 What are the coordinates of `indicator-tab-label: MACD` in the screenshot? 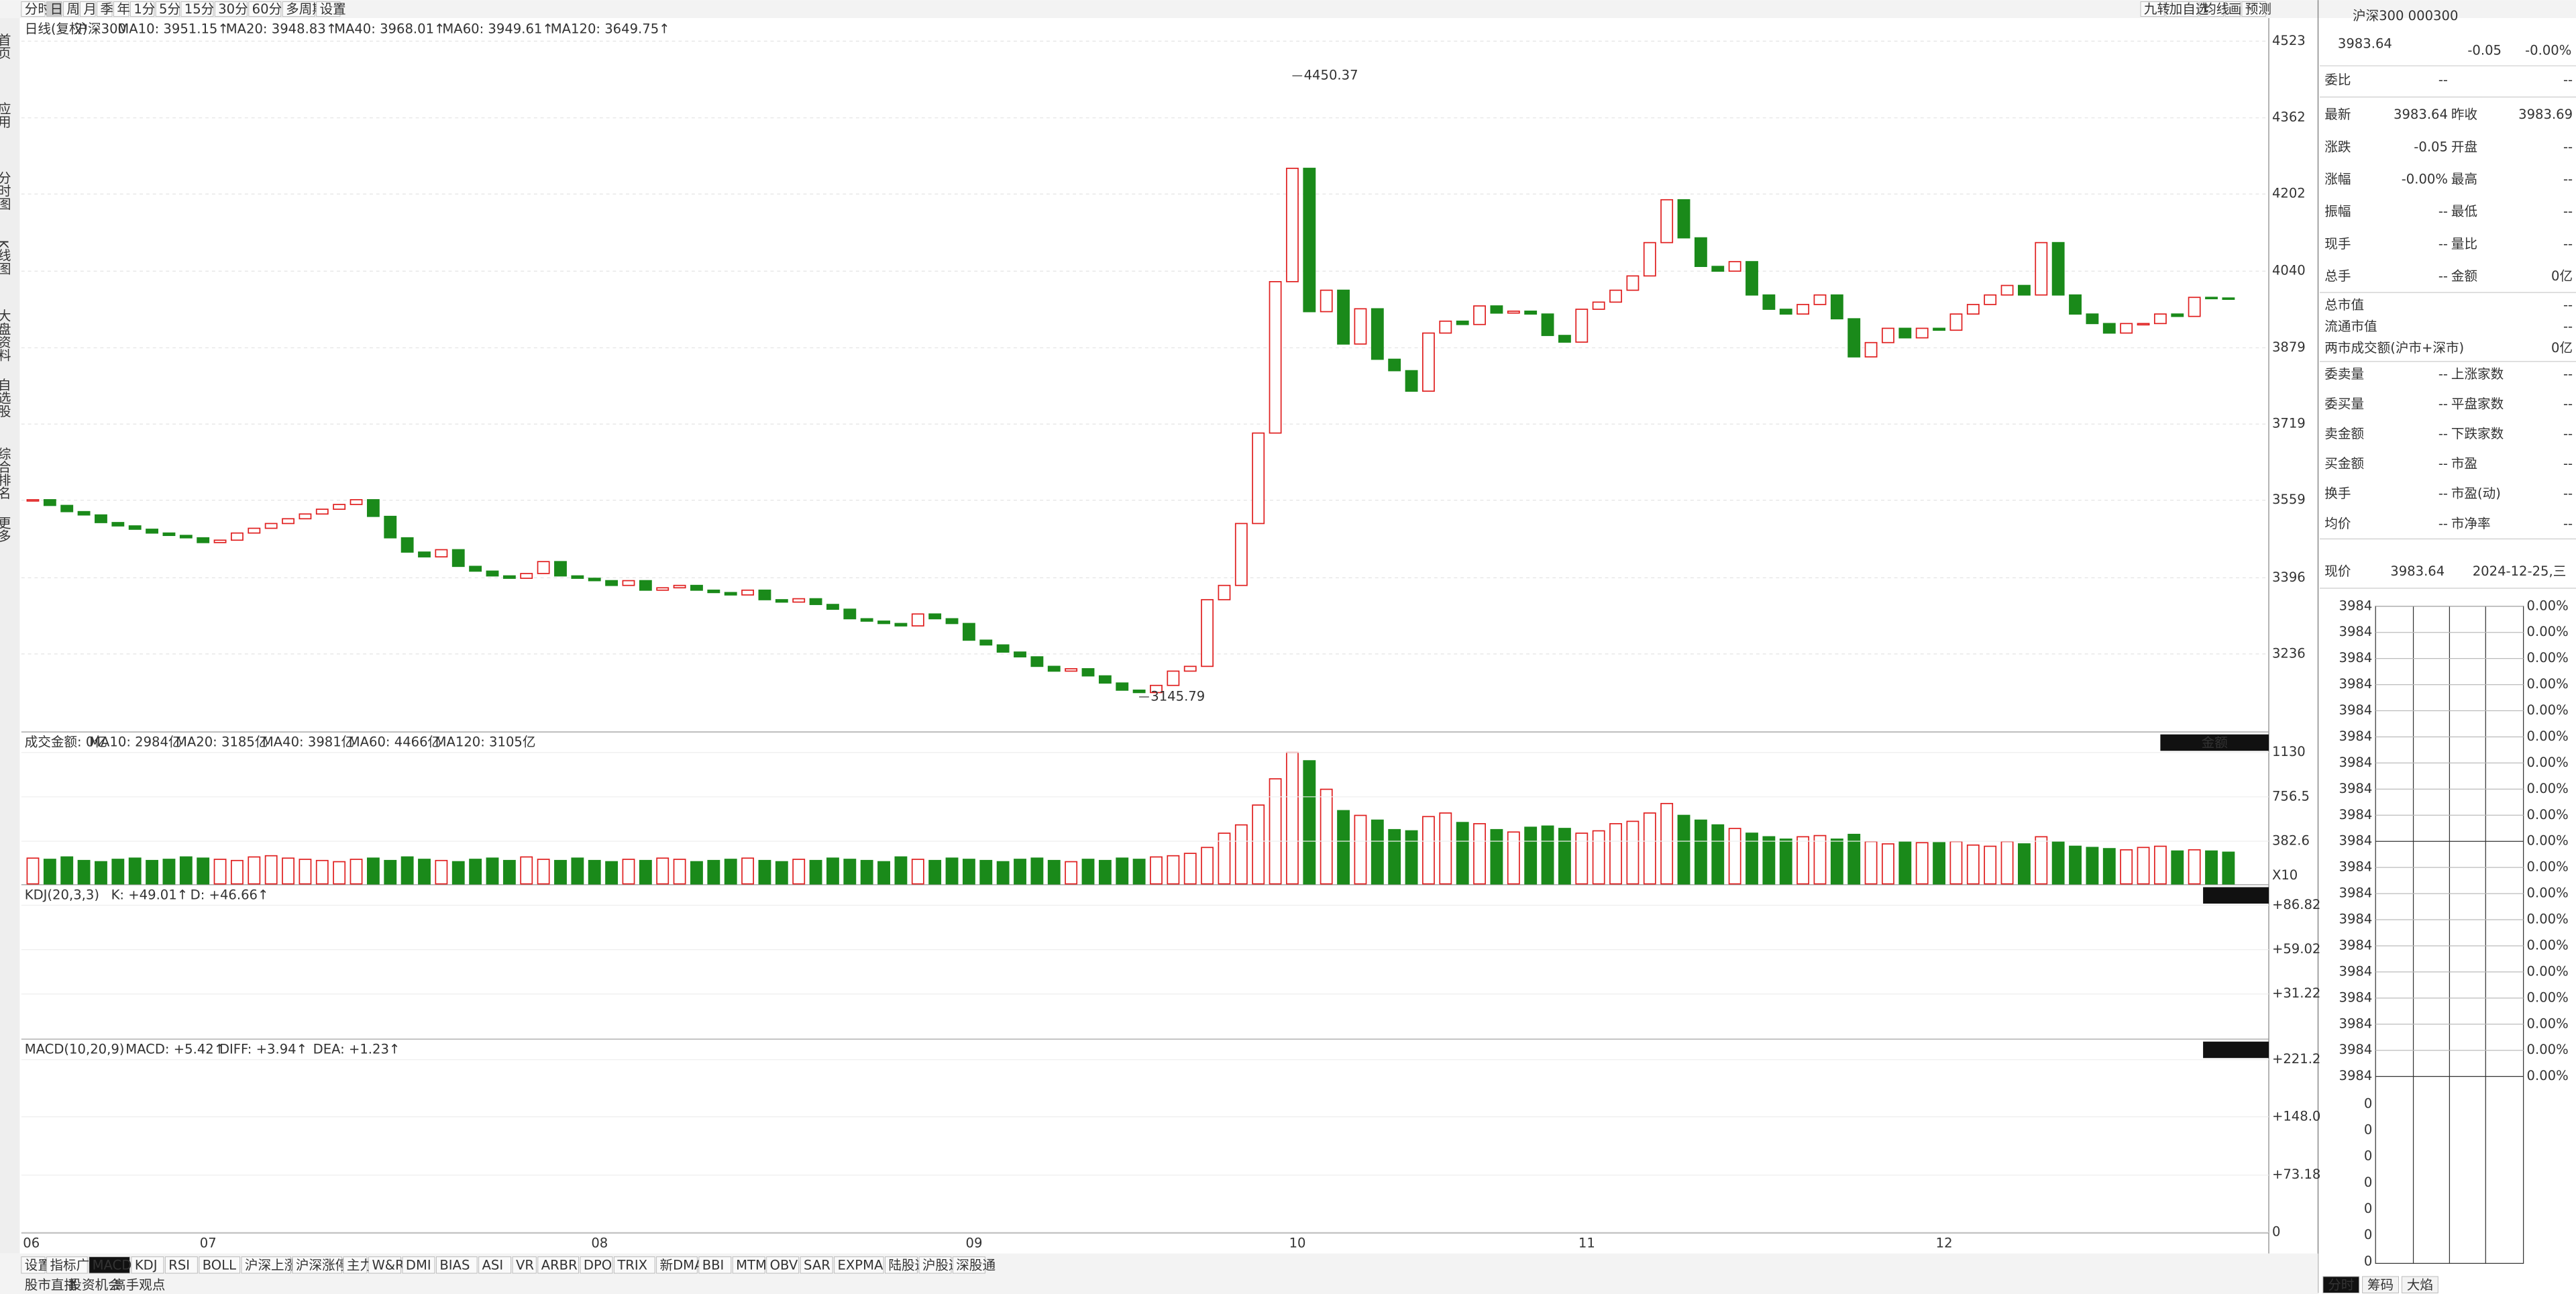 It's located at (112, 1265).